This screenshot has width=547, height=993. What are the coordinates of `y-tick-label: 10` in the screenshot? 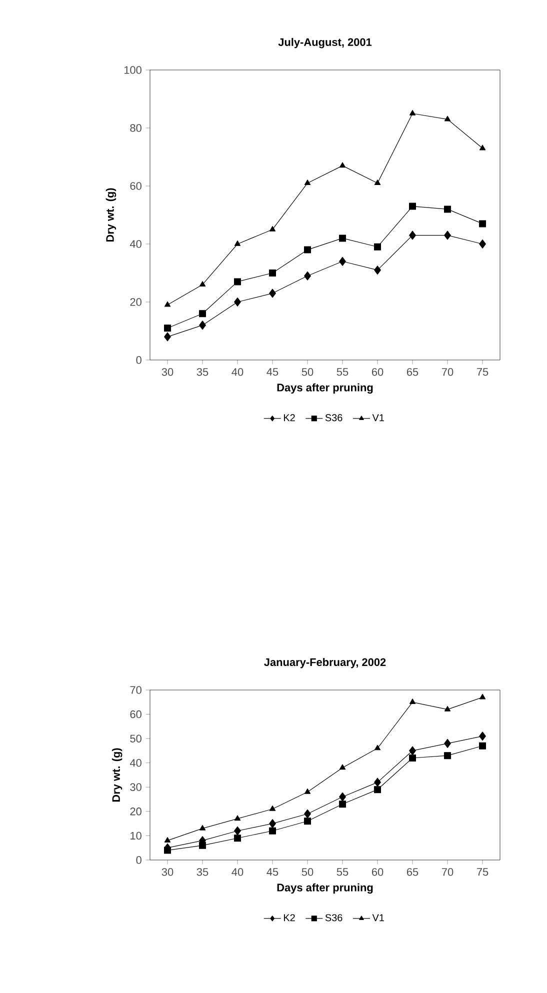 It's located at (136, 836).